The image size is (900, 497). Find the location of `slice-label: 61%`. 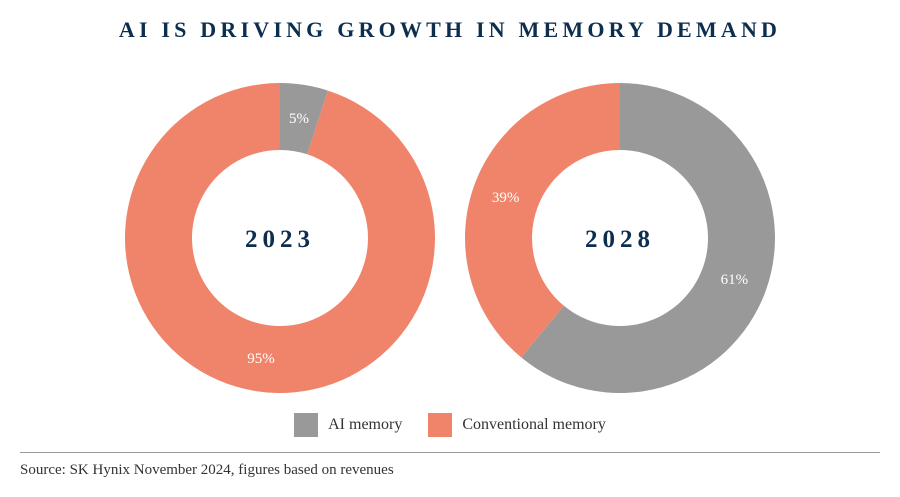

slice-label: 61% is located at coordinates (735, 280).